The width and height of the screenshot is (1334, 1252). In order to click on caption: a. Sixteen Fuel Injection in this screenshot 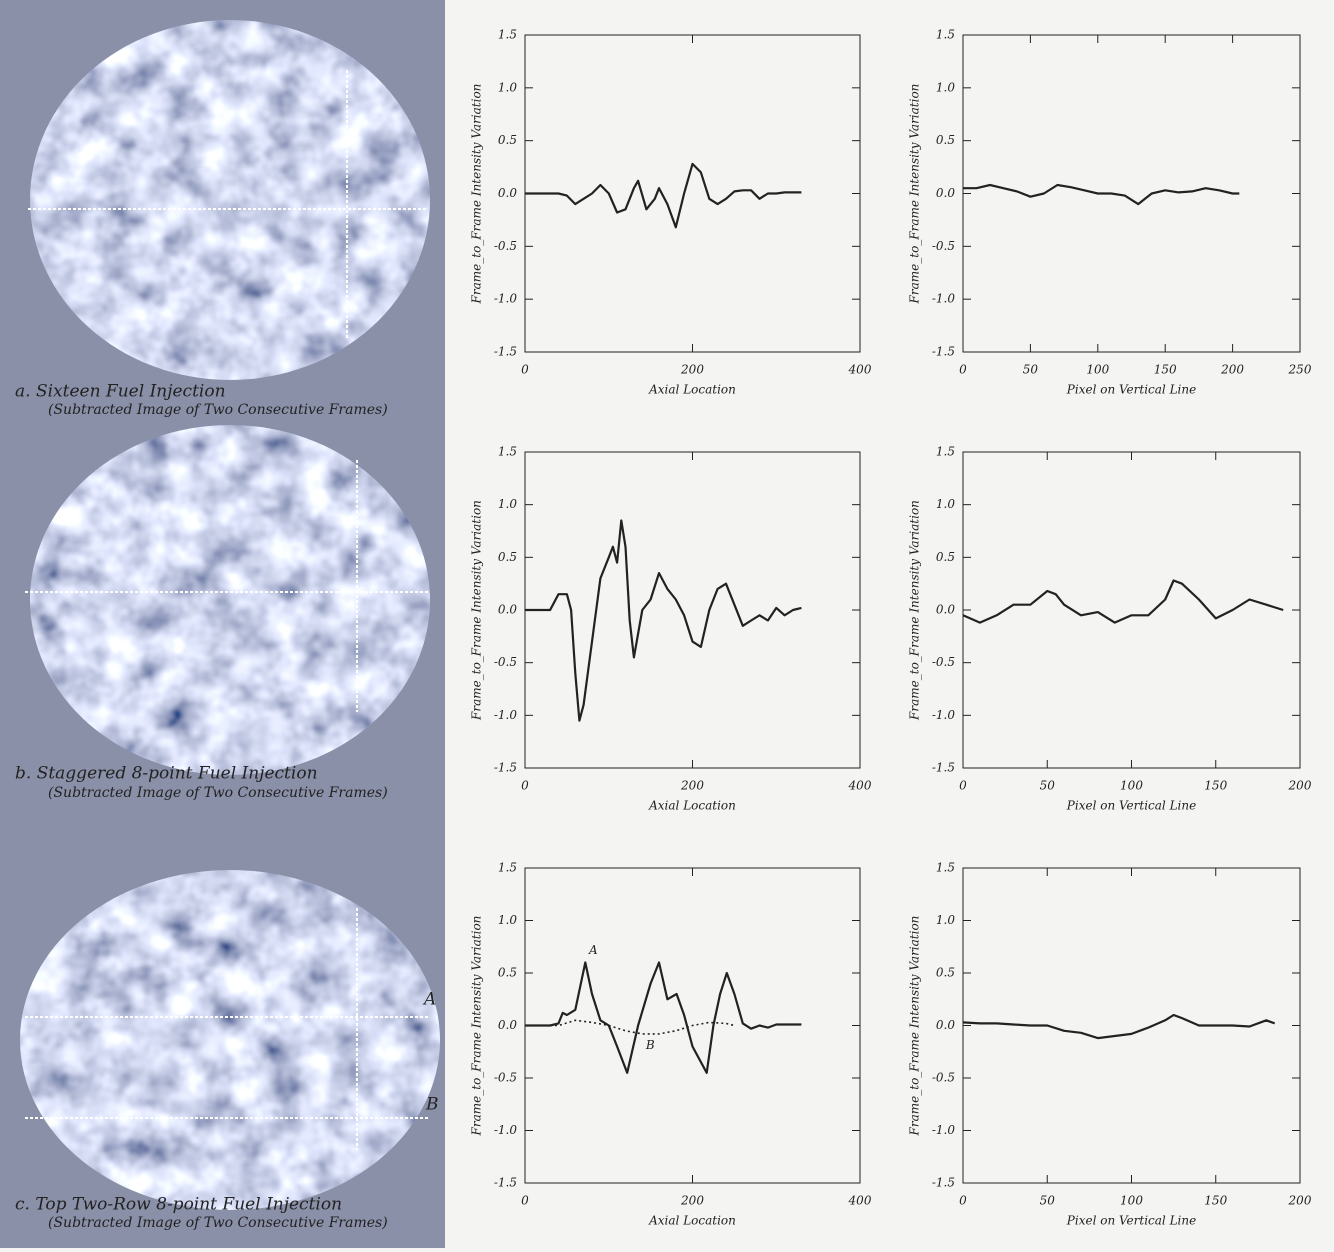, I will do `click(120, 392)`.